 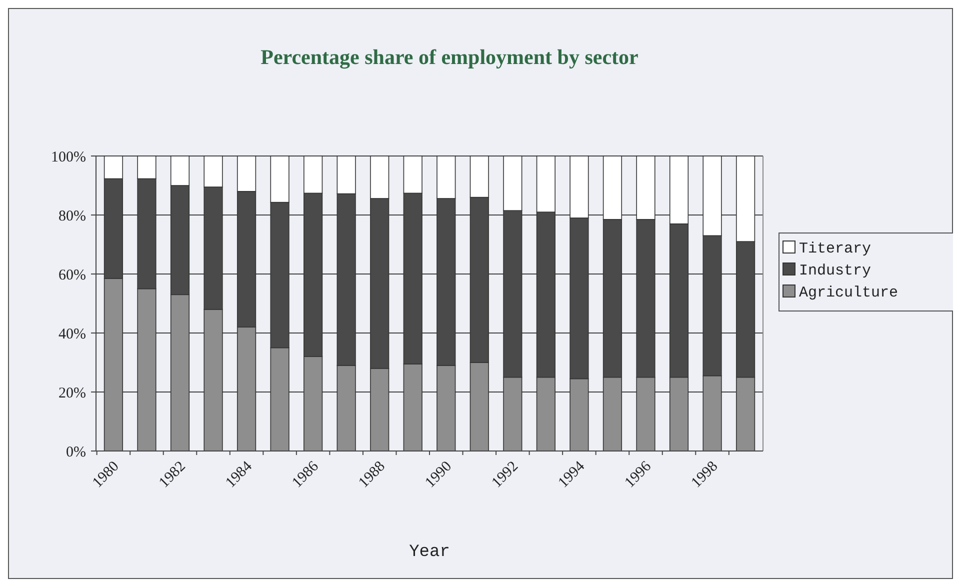 I want to click on y-tick-label: 40%, so click(x=72, y=334).